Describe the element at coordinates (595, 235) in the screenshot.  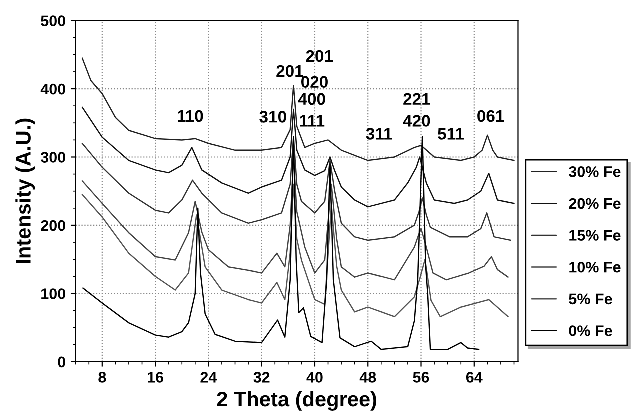
I see `legend-label: 15% Fe` at that location.